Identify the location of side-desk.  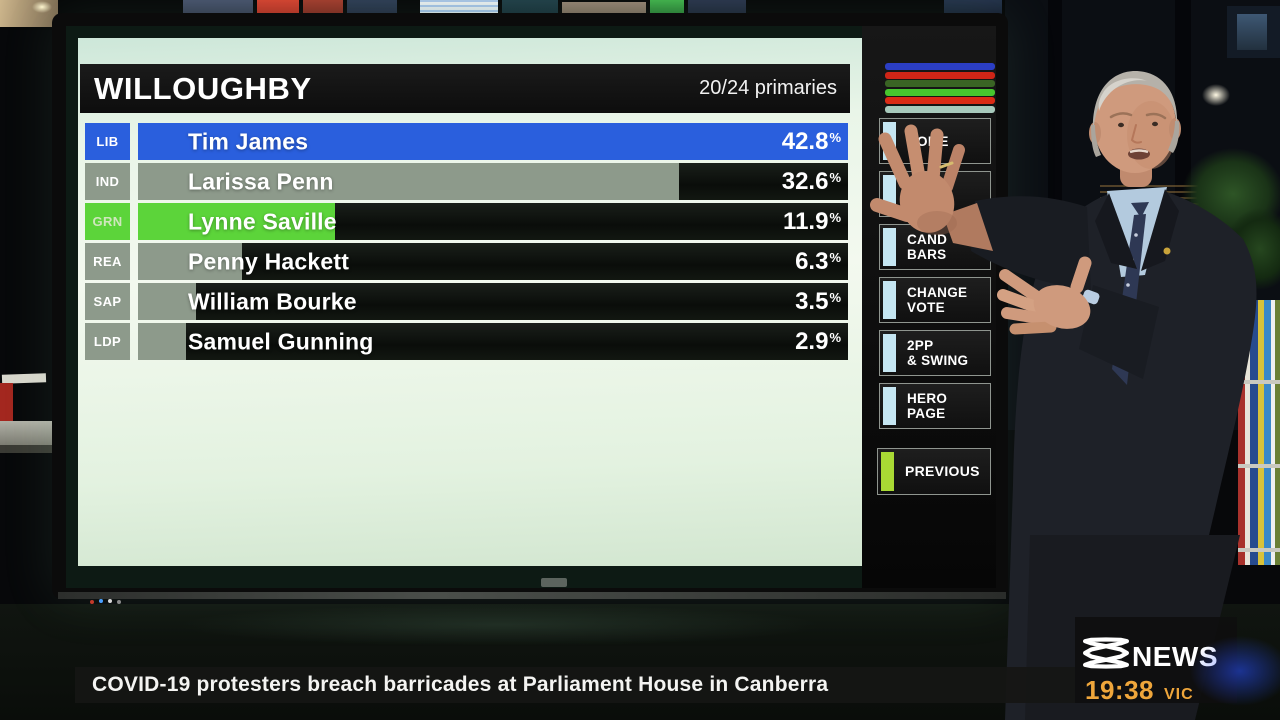
(29, 433).